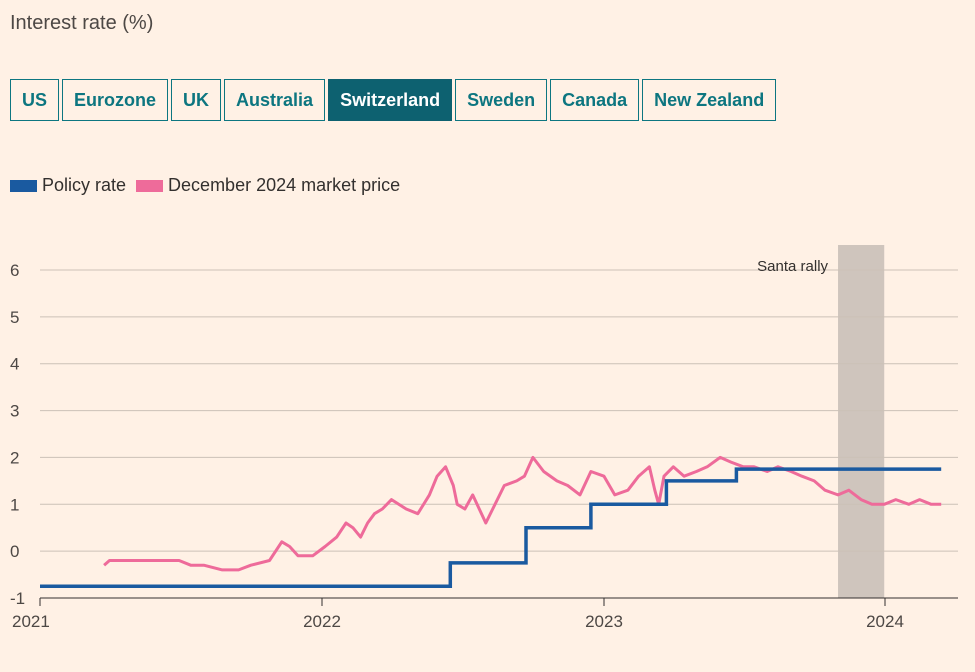  What do you see at coordinates (14, 364) in the screenshot?
I see `y-tick-label: 4` at bounding box center [14, 364].